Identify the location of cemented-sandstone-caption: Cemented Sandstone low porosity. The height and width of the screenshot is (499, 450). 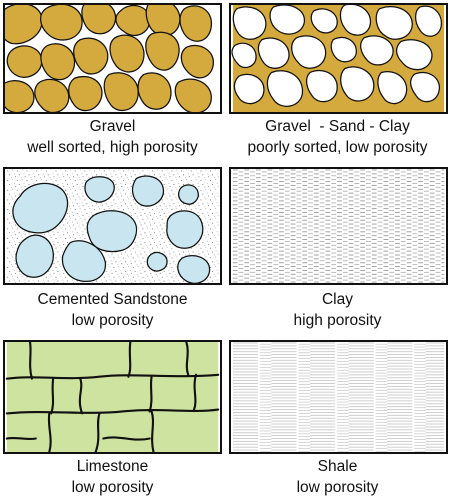
(112, 310).